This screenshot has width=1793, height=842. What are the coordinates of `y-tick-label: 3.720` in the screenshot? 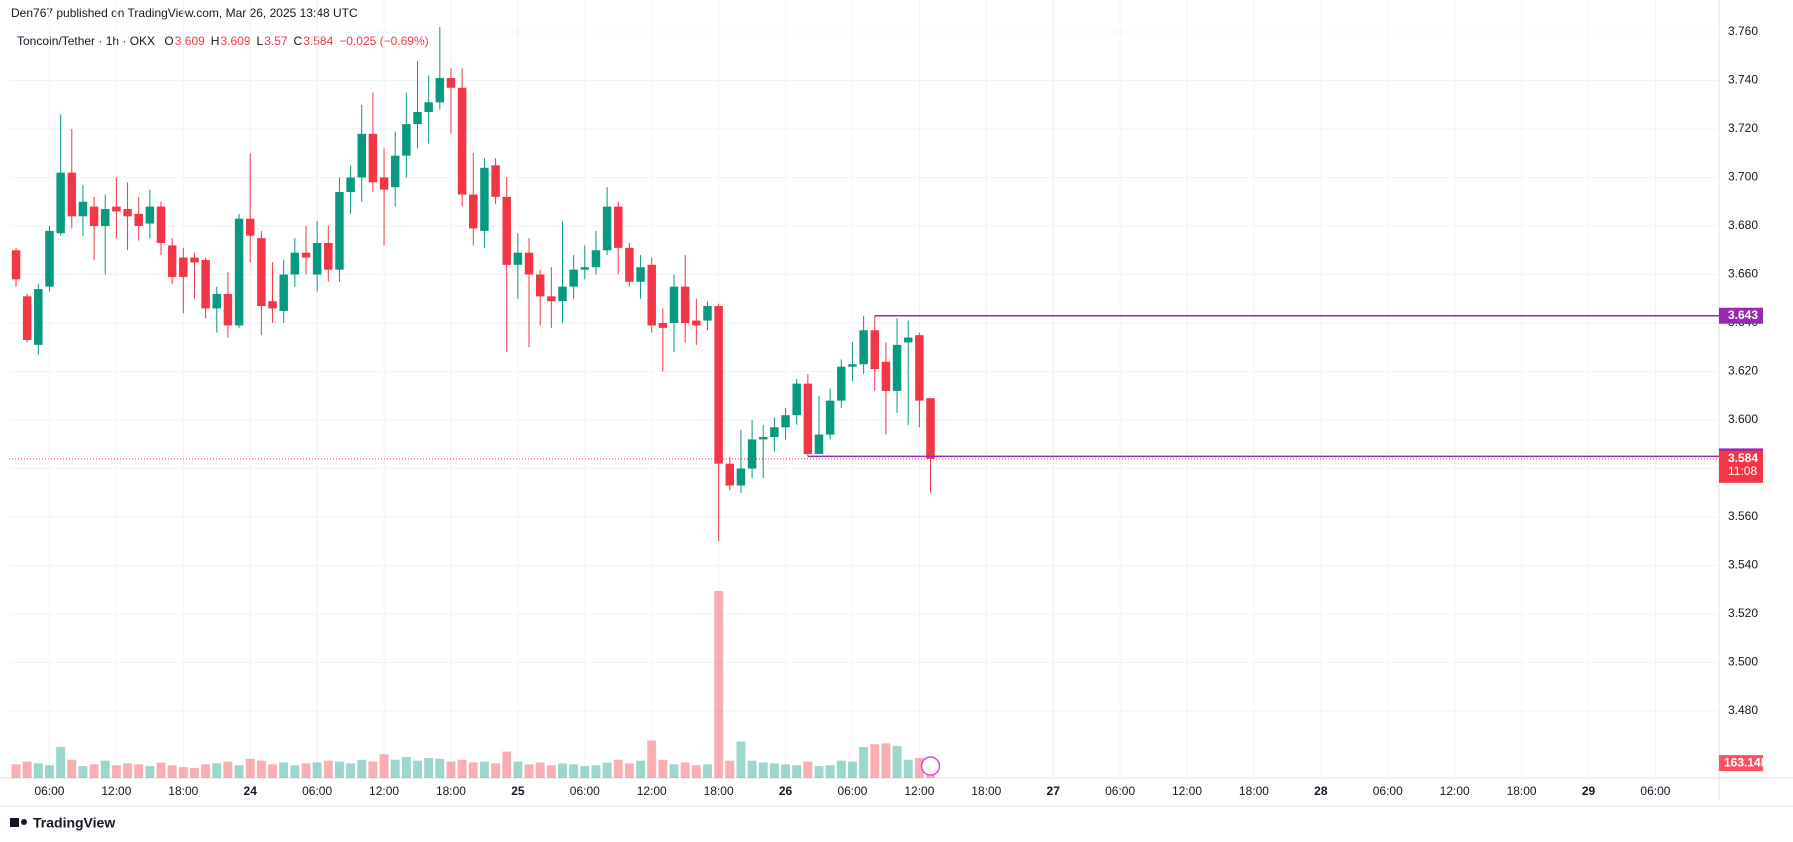 It's located at (1743, 128).